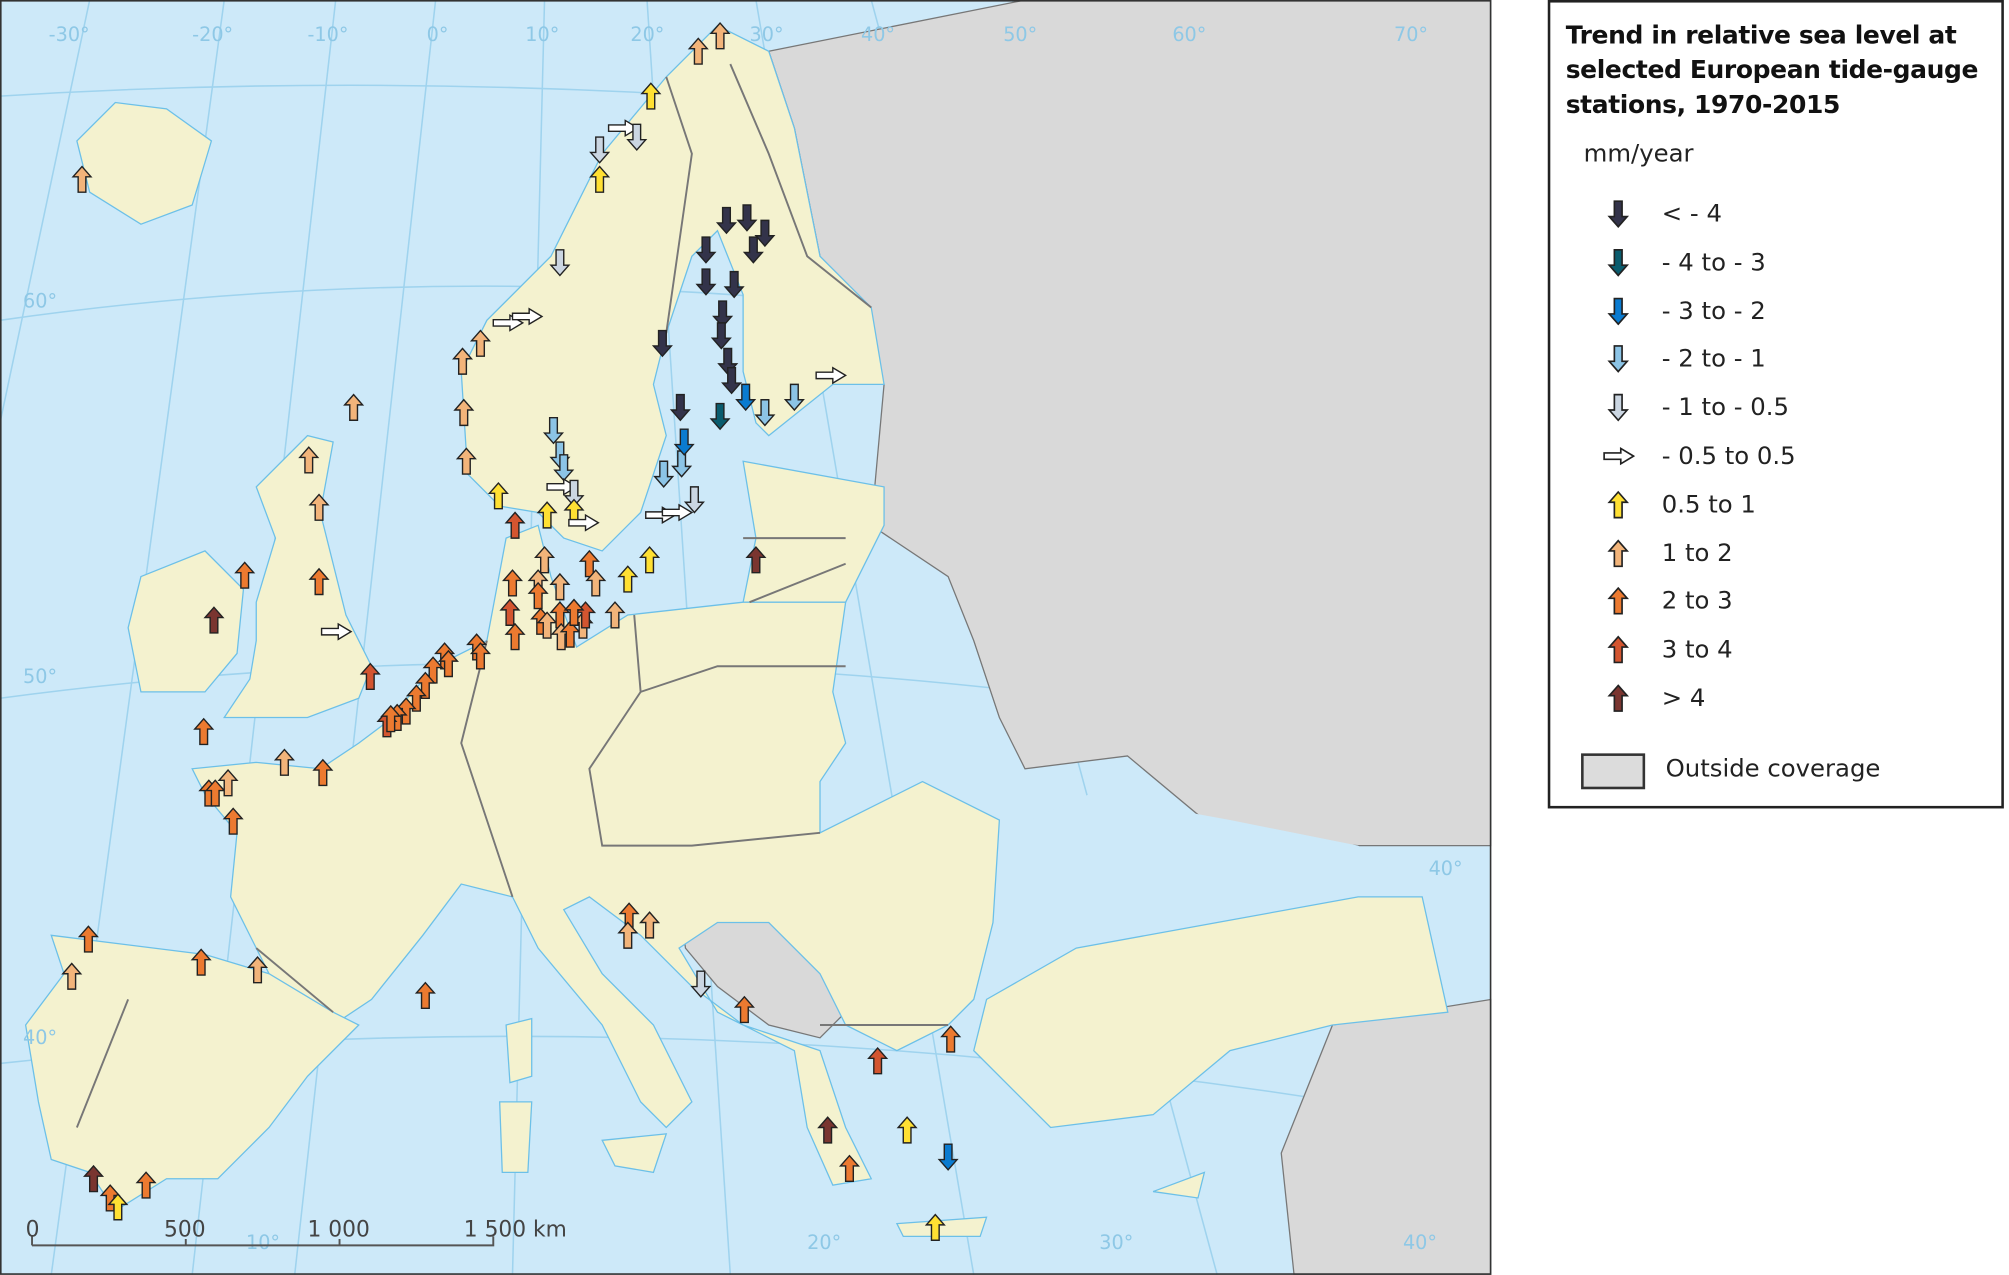 The height and width of the screenshot is (1275, 2009). I want to click on legend-item-label: - 0.5 to 0.5, so click(1728, 456).